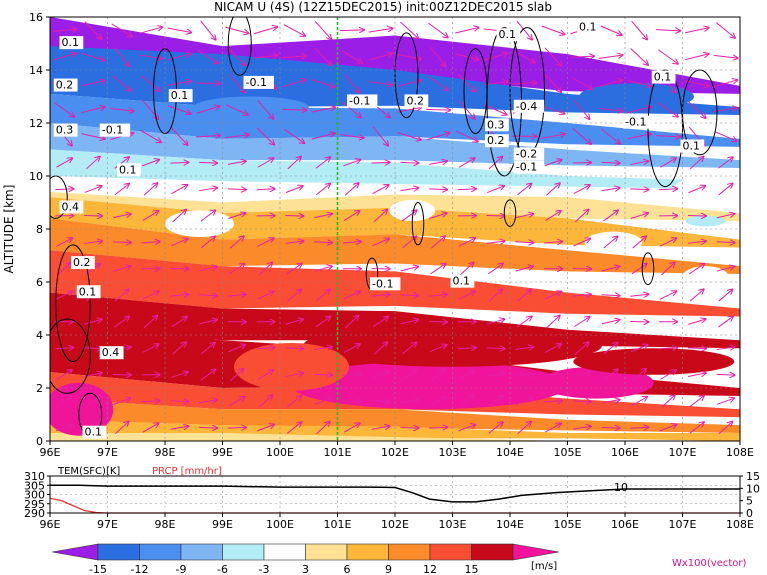  Describe the element at coordinates (526, 167) in the screenshot. I see `contour-label: -0.1` at that location.